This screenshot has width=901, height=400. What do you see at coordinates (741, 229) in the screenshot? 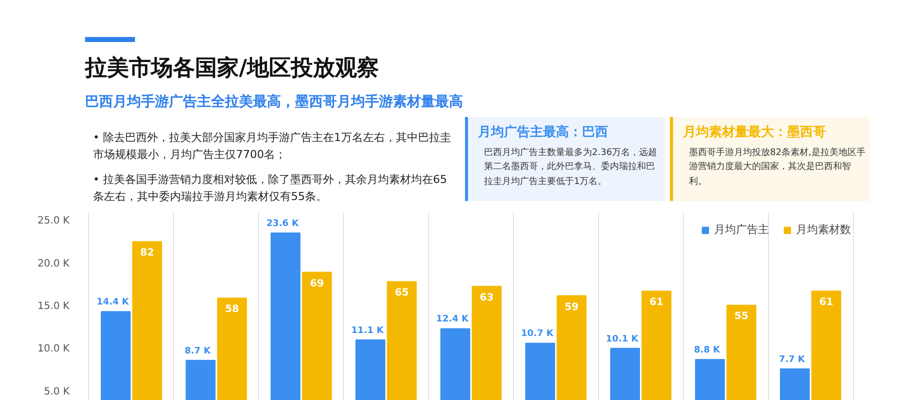
I see `legend-label: 月均广告主` at bounding box center [741, 229].